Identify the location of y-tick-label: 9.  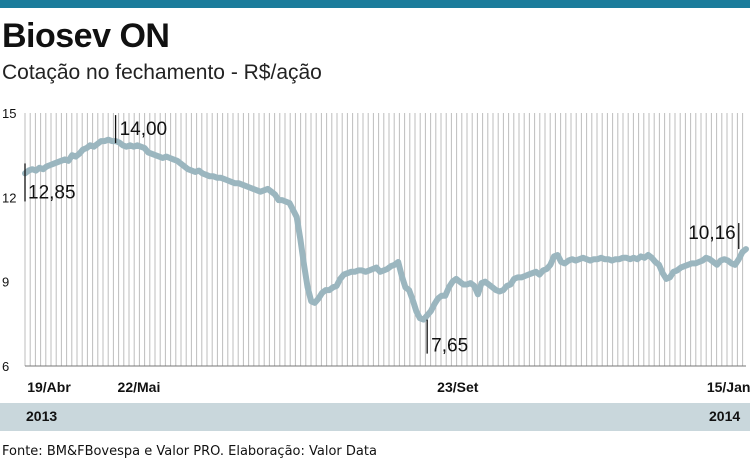
(5, 282).